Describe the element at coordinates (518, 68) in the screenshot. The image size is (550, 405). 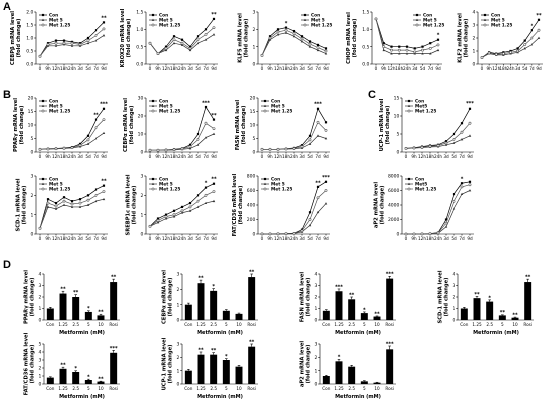
I see `x-tick-label: 3d` at that location.